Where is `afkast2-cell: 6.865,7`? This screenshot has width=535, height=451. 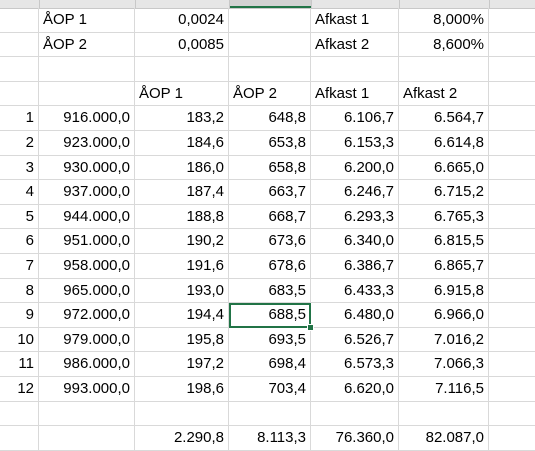 afkast2-cell: 6.865,7 is located at coordinates (444, 266).